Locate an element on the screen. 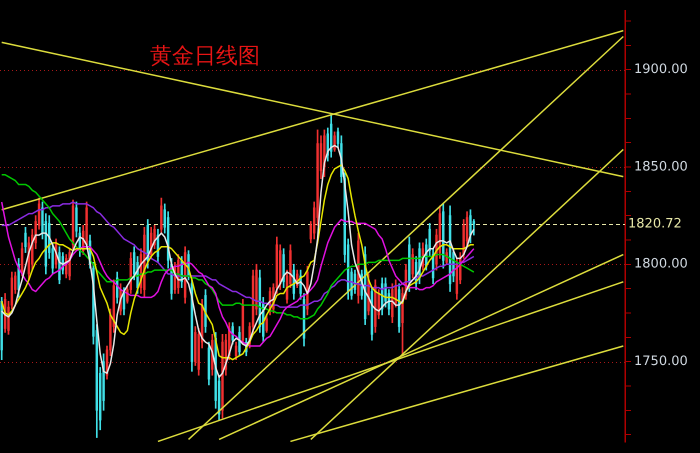 The image size is (700, 453). ref-line-label: 1820.72 is located at coordinates (655, 224).